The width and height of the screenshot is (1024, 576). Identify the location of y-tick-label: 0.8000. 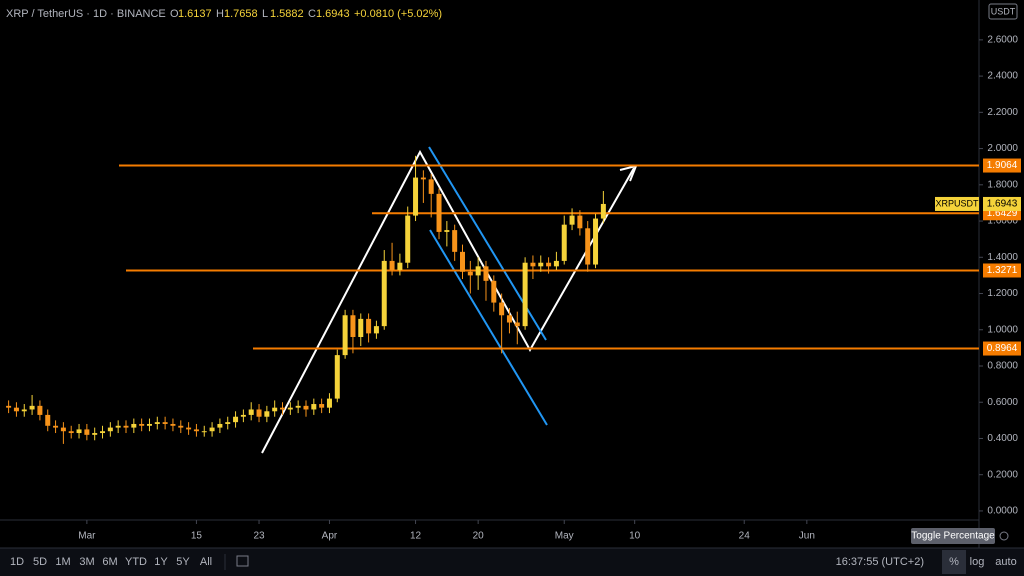
(1002, 366).